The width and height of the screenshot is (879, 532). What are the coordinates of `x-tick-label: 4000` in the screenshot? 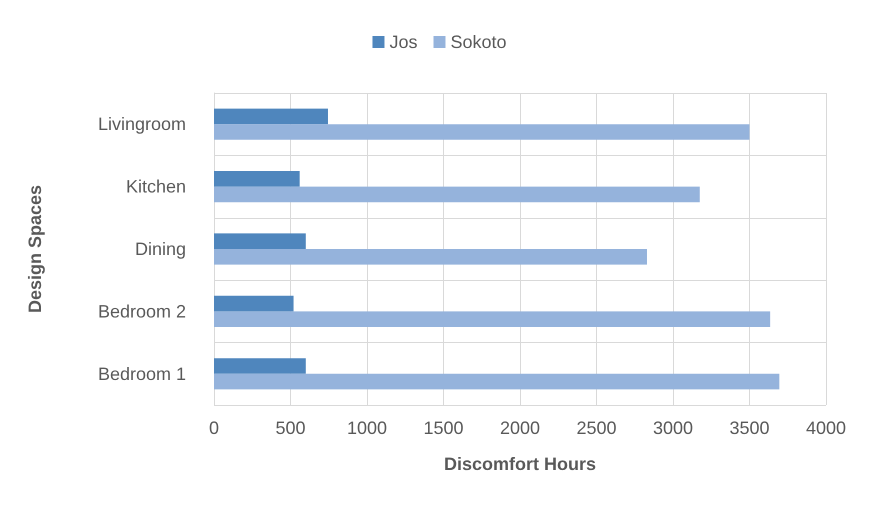 It's located at (826, 428).